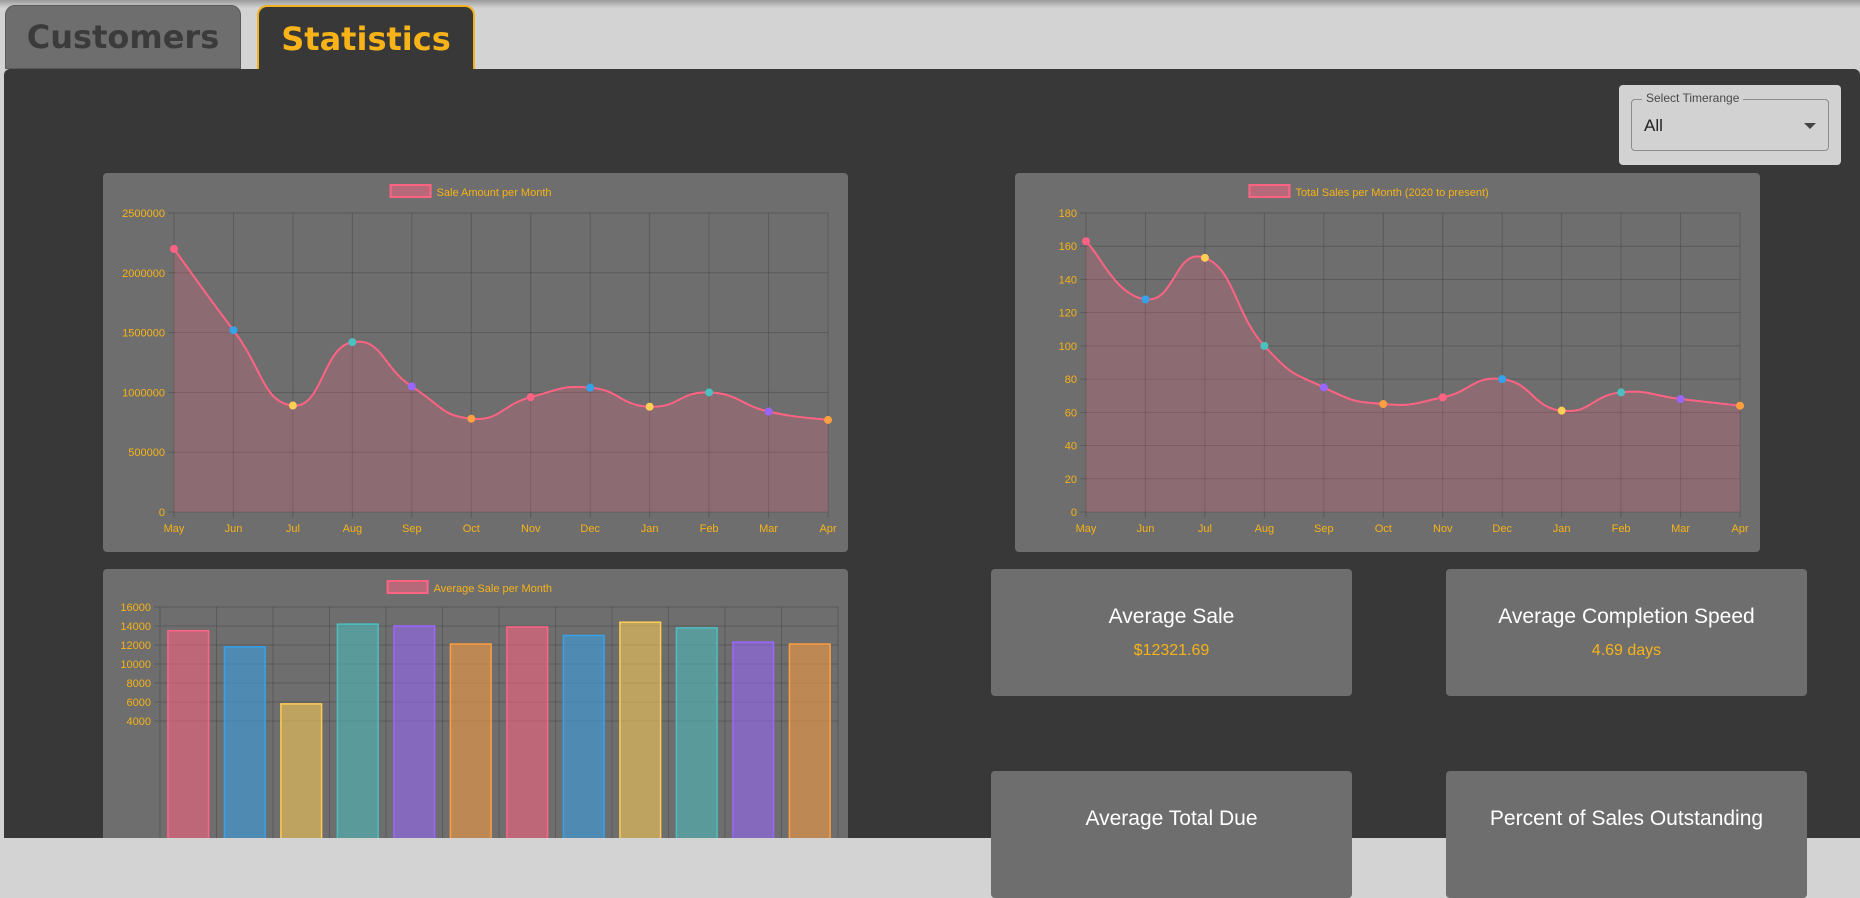  What do you see at coordinates (1502, 529) in the screenshot?
I see `x-tick-label: Dec` at bounding box center [1502, 529].